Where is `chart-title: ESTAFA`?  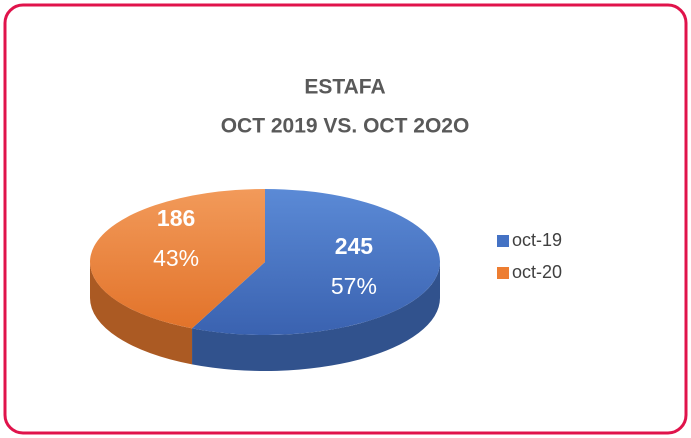
chart-title: ESTAFA is located at coordinates (344, 87).